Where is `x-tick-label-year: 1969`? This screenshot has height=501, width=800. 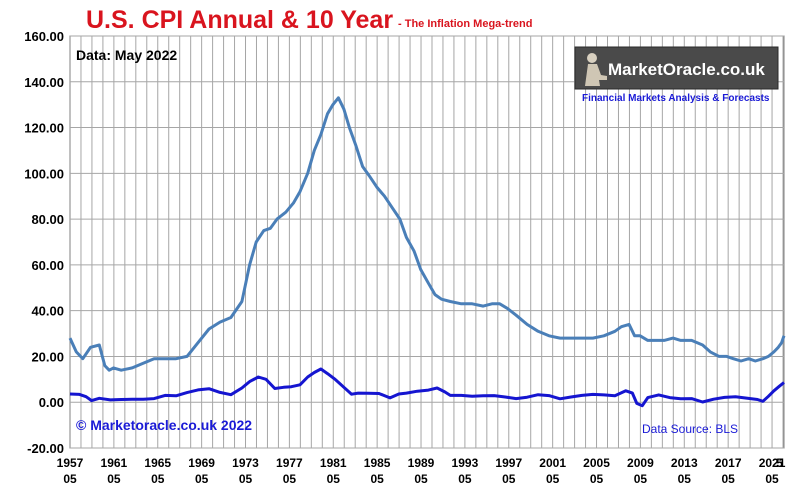 x-tick-label-year: 1969 is located at coordinates (201, 463).